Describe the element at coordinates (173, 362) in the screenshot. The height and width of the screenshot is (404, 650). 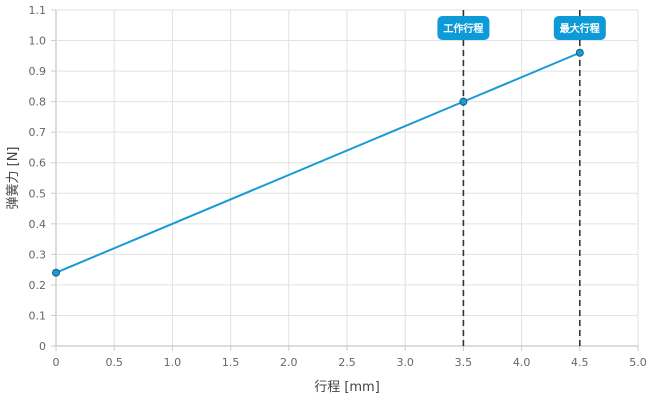
I see `x-tick-label: 1.0` at that location.